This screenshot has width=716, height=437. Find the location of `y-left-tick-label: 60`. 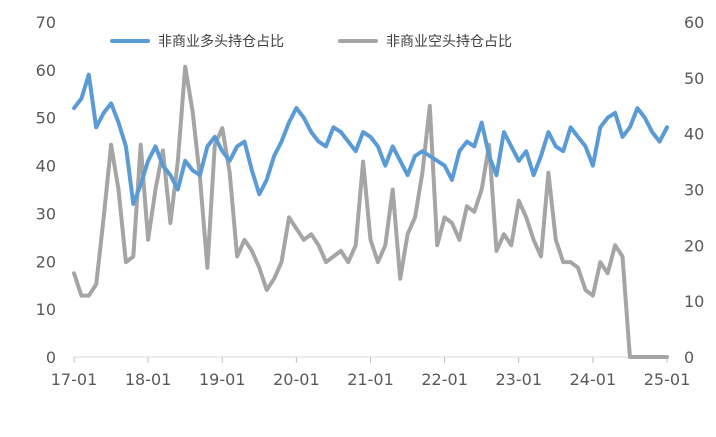

y-left-tick-label: 60 is located at coordinates (46, 70).